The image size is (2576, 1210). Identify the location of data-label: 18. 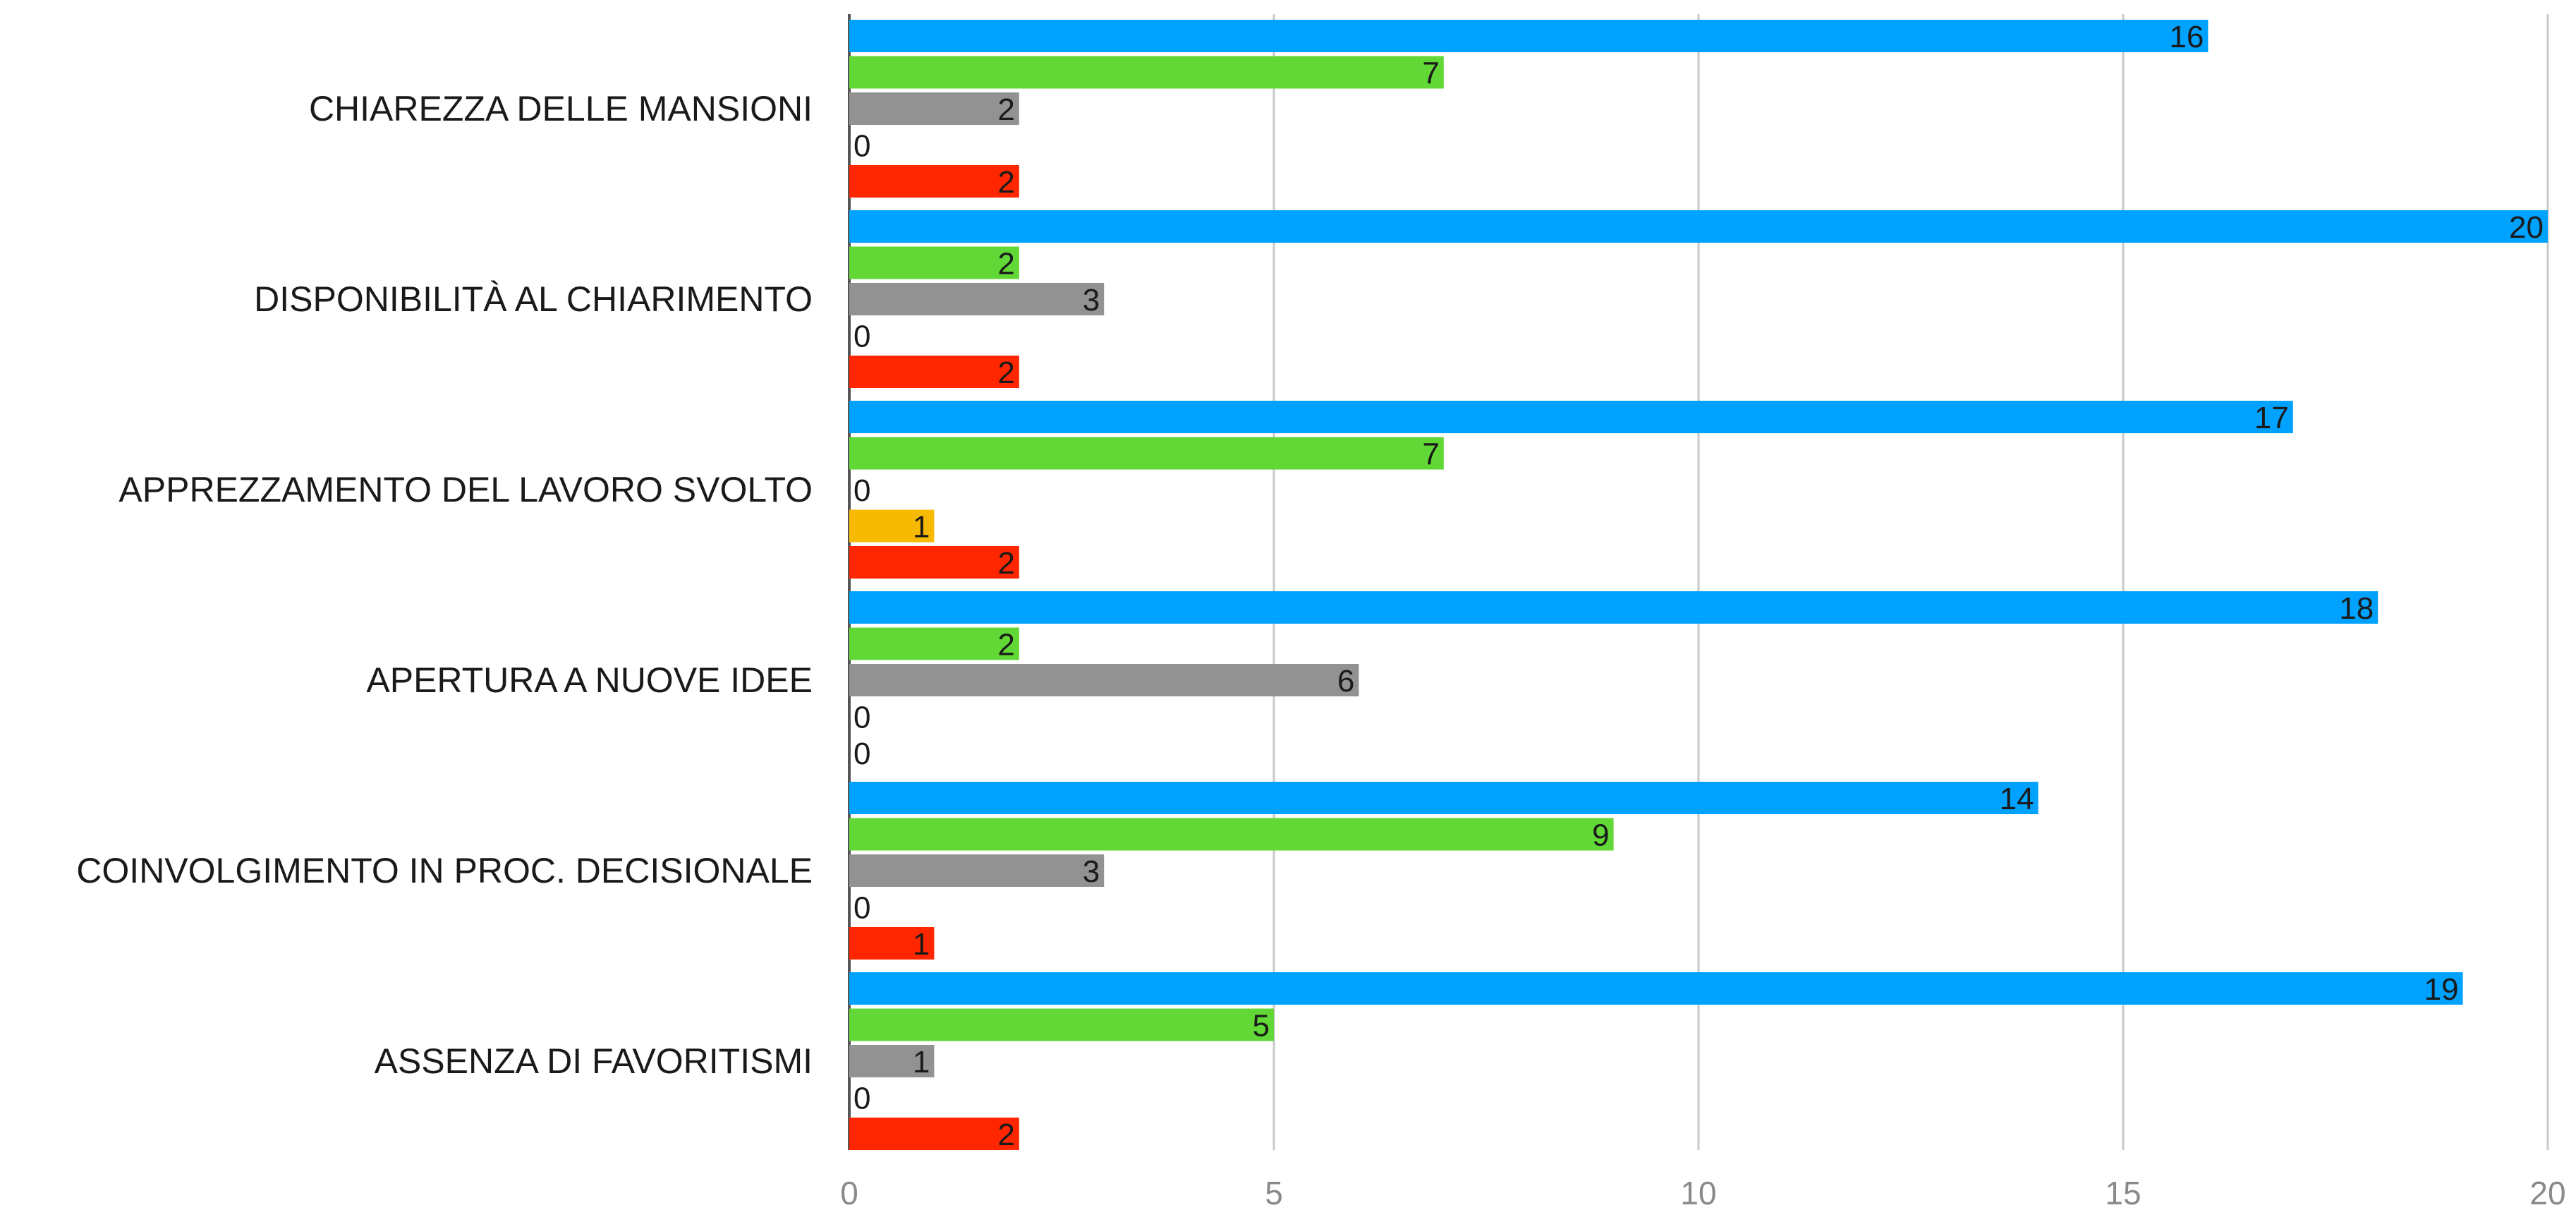
(2356, 609).